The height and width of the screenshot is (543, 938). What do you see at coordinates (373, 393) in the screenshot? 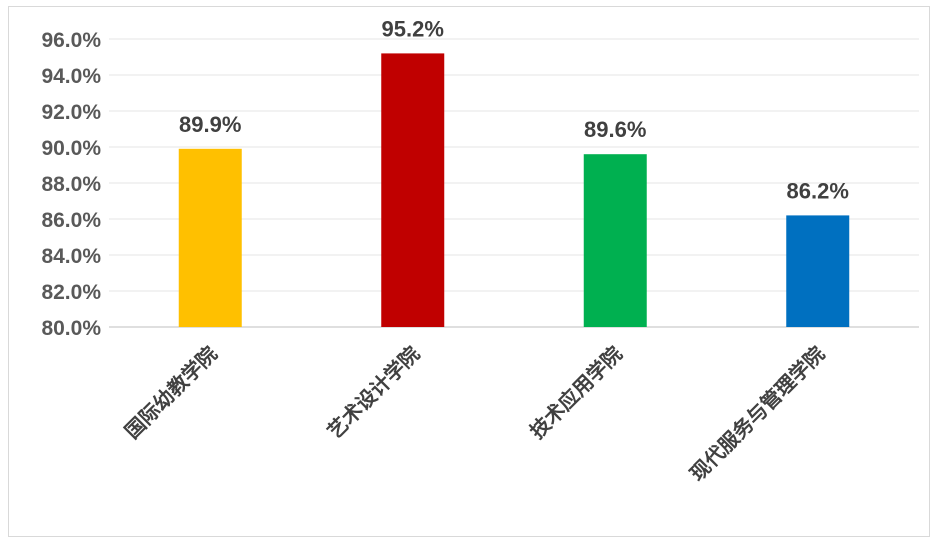
I see `x-tick-label: 艺术设计学院` at bounding box center [373, 393].